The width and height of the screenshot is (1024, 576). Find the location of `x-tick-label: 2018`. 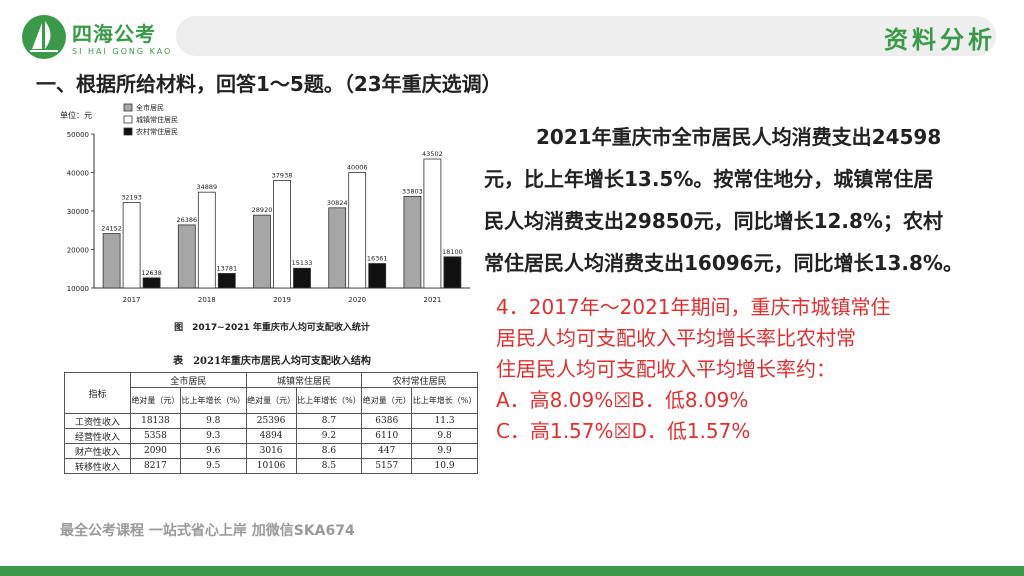

x-tick-label: 2018 is located at coordinates (207, 300).